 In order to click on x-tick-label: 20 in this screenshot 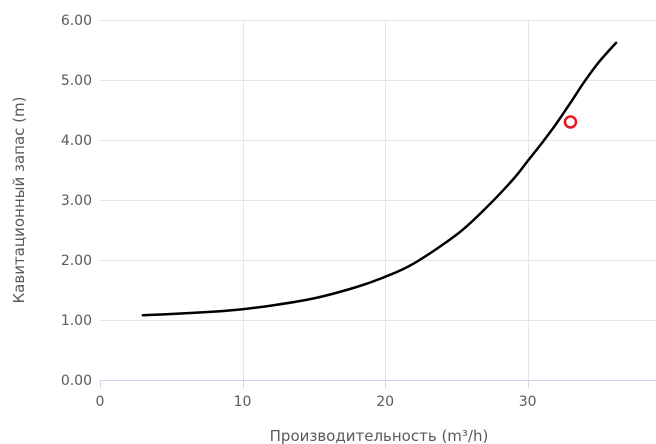, I will do `click(385, 402)`.